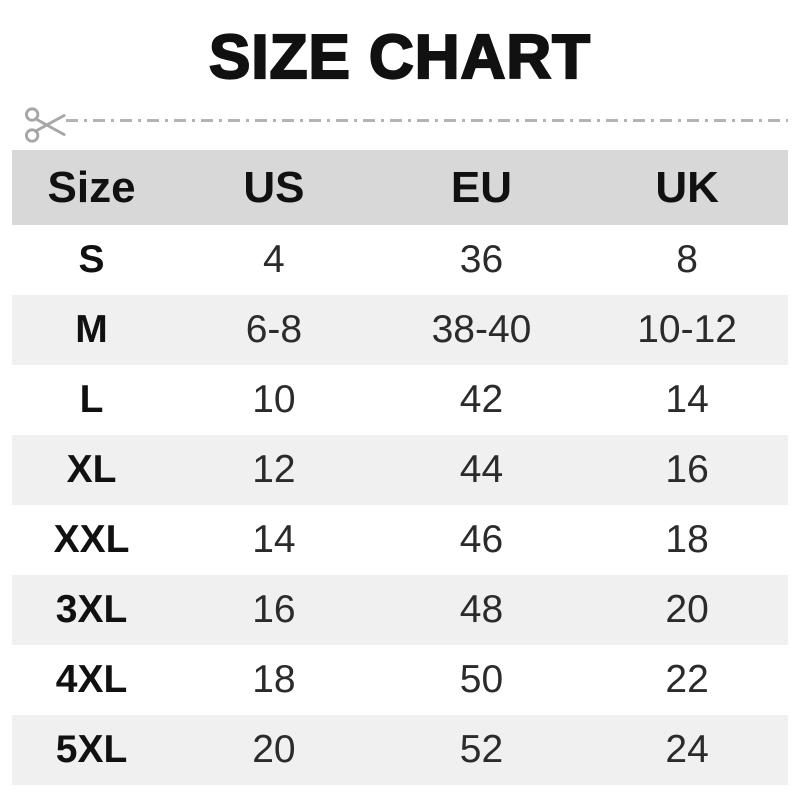 Image resolution: width=800 pixels, height=800 pixels. I want to click on table-row: 4XL 18 50 22, so click(400, 680).